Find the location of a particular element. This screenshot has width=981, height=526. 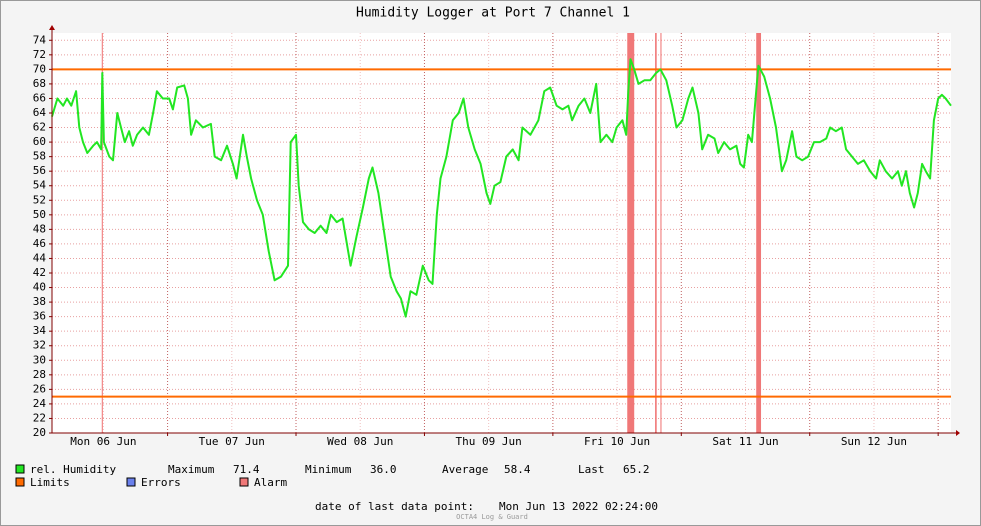

x-tick-label: Sun 12 Jun is located at coordinates (874, 441).